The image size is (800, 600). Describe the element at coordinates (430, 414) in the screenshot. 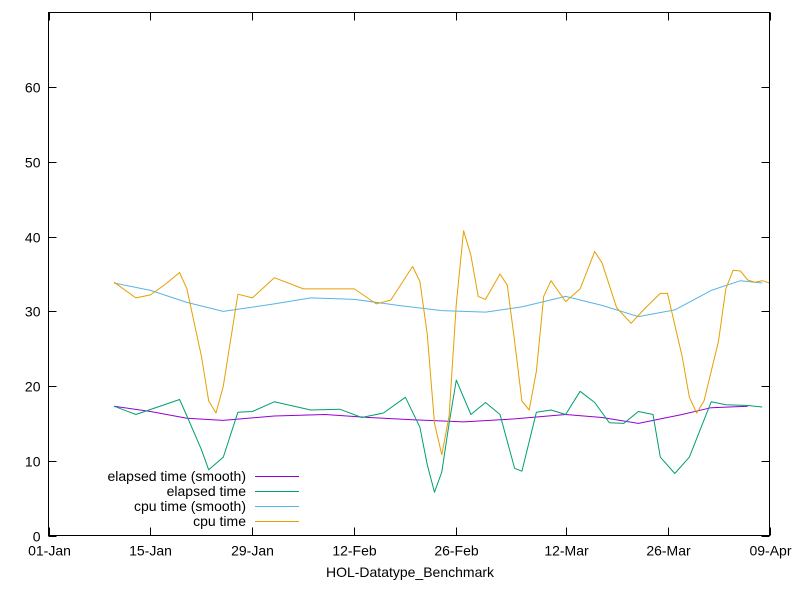

I see `series-line-elapsed-time-smooth` at that location.